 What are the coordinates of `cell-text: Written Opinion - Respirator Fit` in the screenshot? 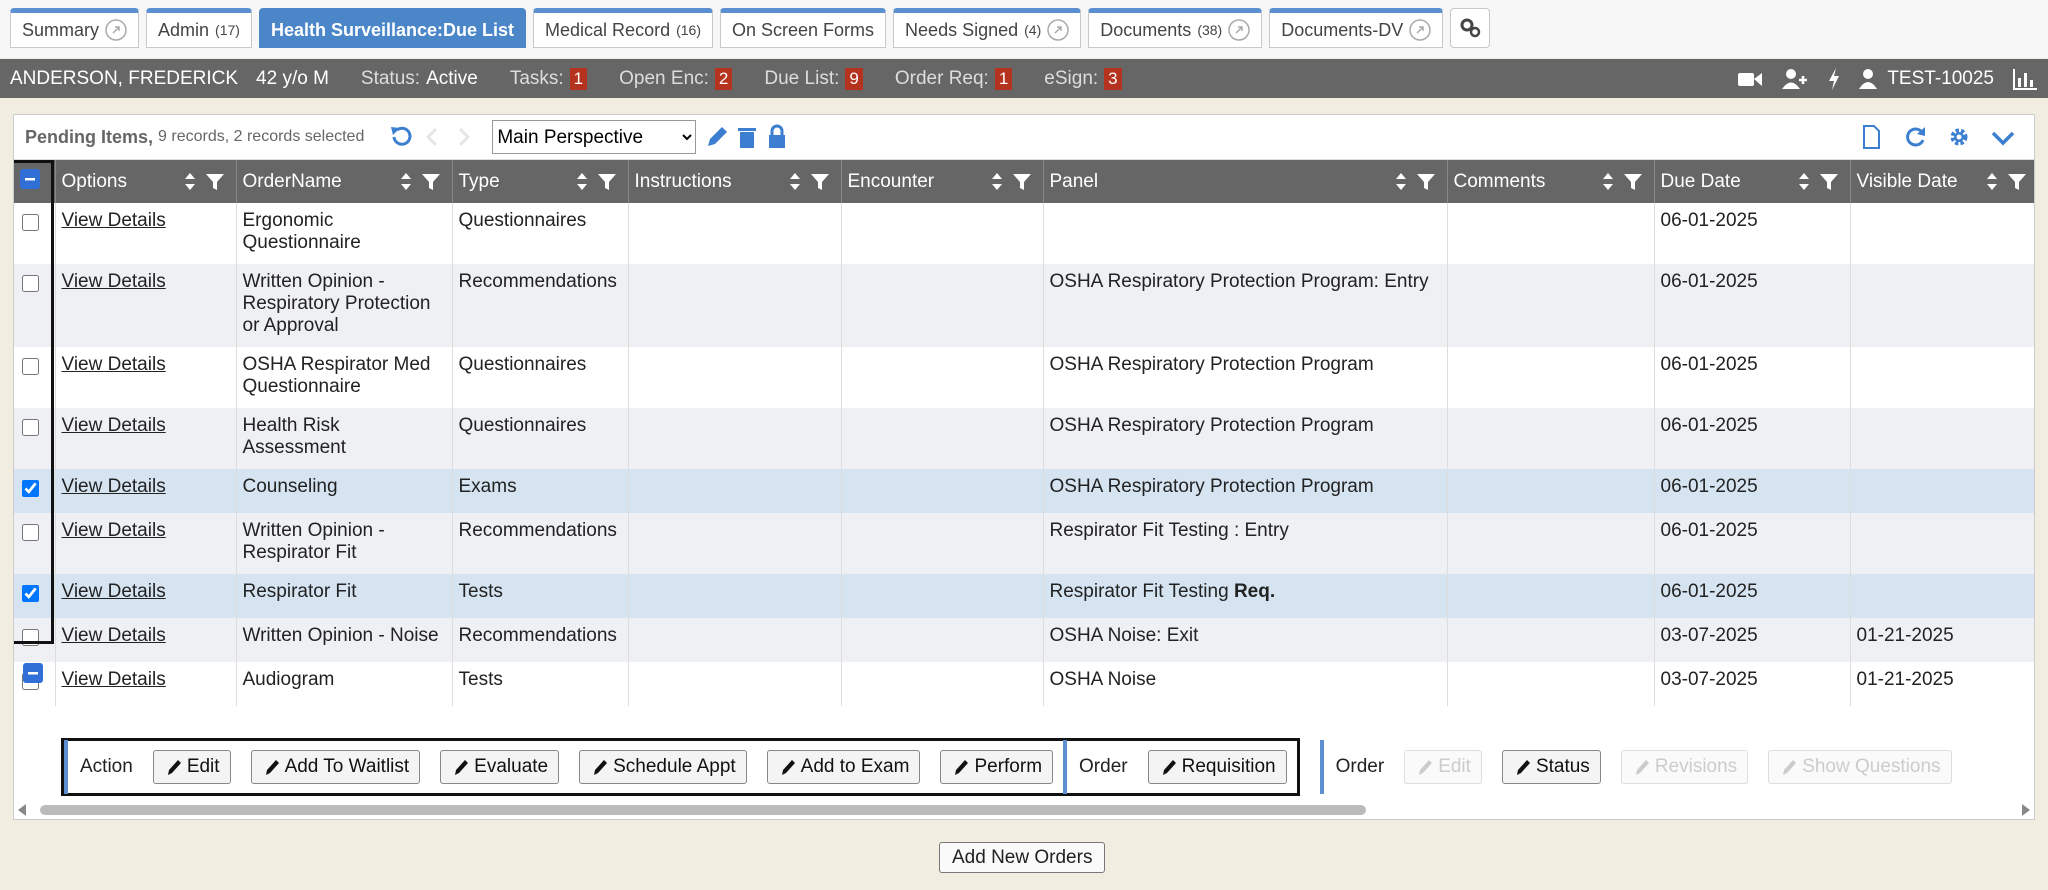 It's located at (313, 541).